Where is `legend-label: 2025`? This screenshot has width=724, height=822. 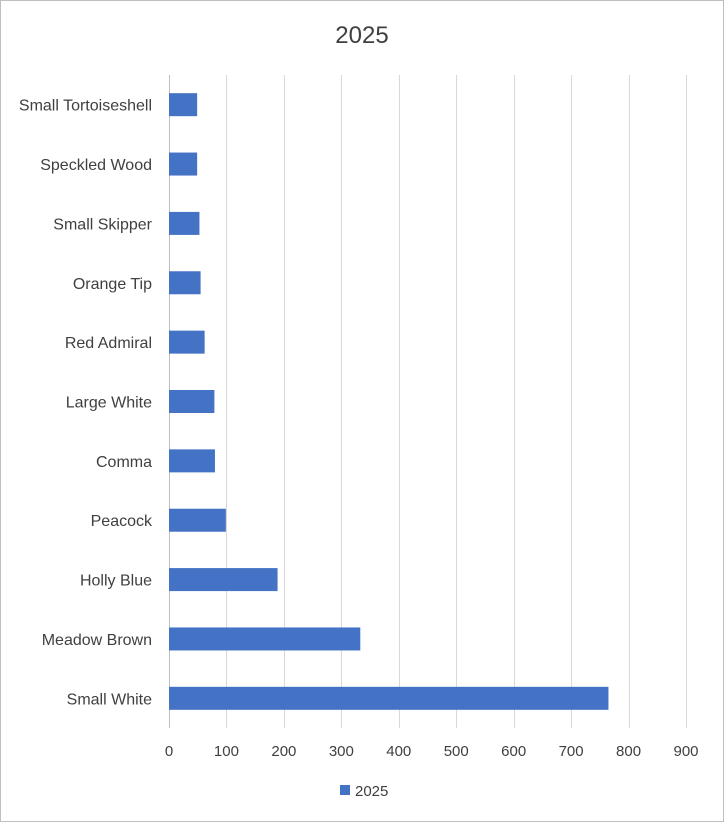
legend-label: 2025 is located at coordinates (371, 791).